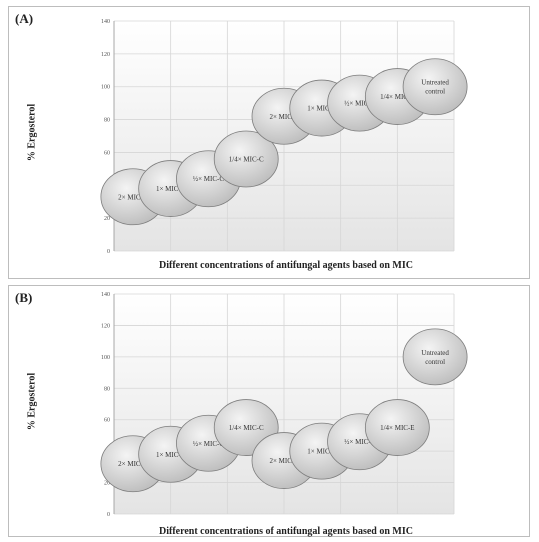 The width and height of the screenshot is (539, 542). Describe the element at coordinates (24, 297) in the screenshot. I see `panel-label-b: (B)` at that location.